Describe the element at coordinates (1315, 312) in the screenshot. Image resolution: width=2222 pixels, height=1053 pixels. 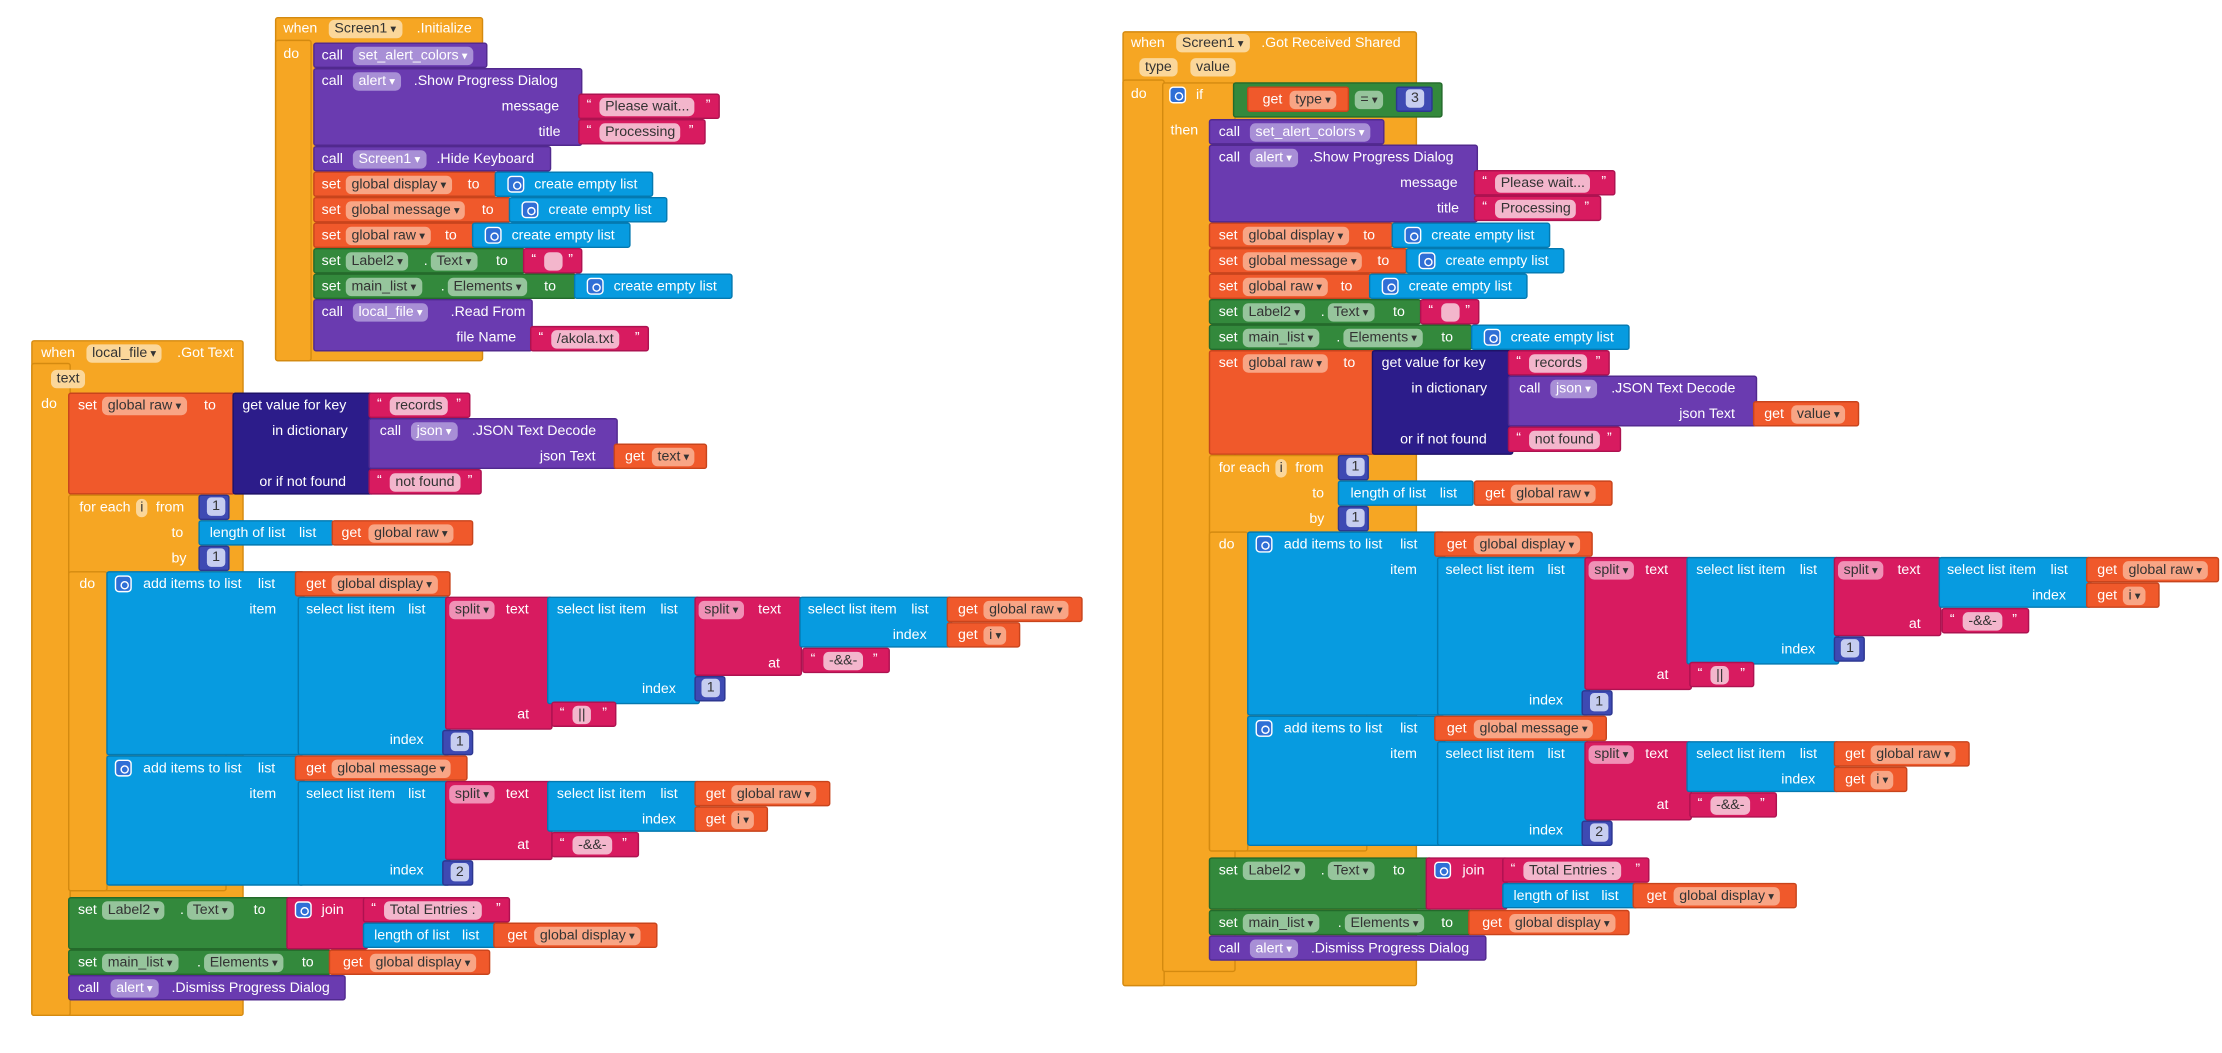
I see `set-label2-text` at that location.